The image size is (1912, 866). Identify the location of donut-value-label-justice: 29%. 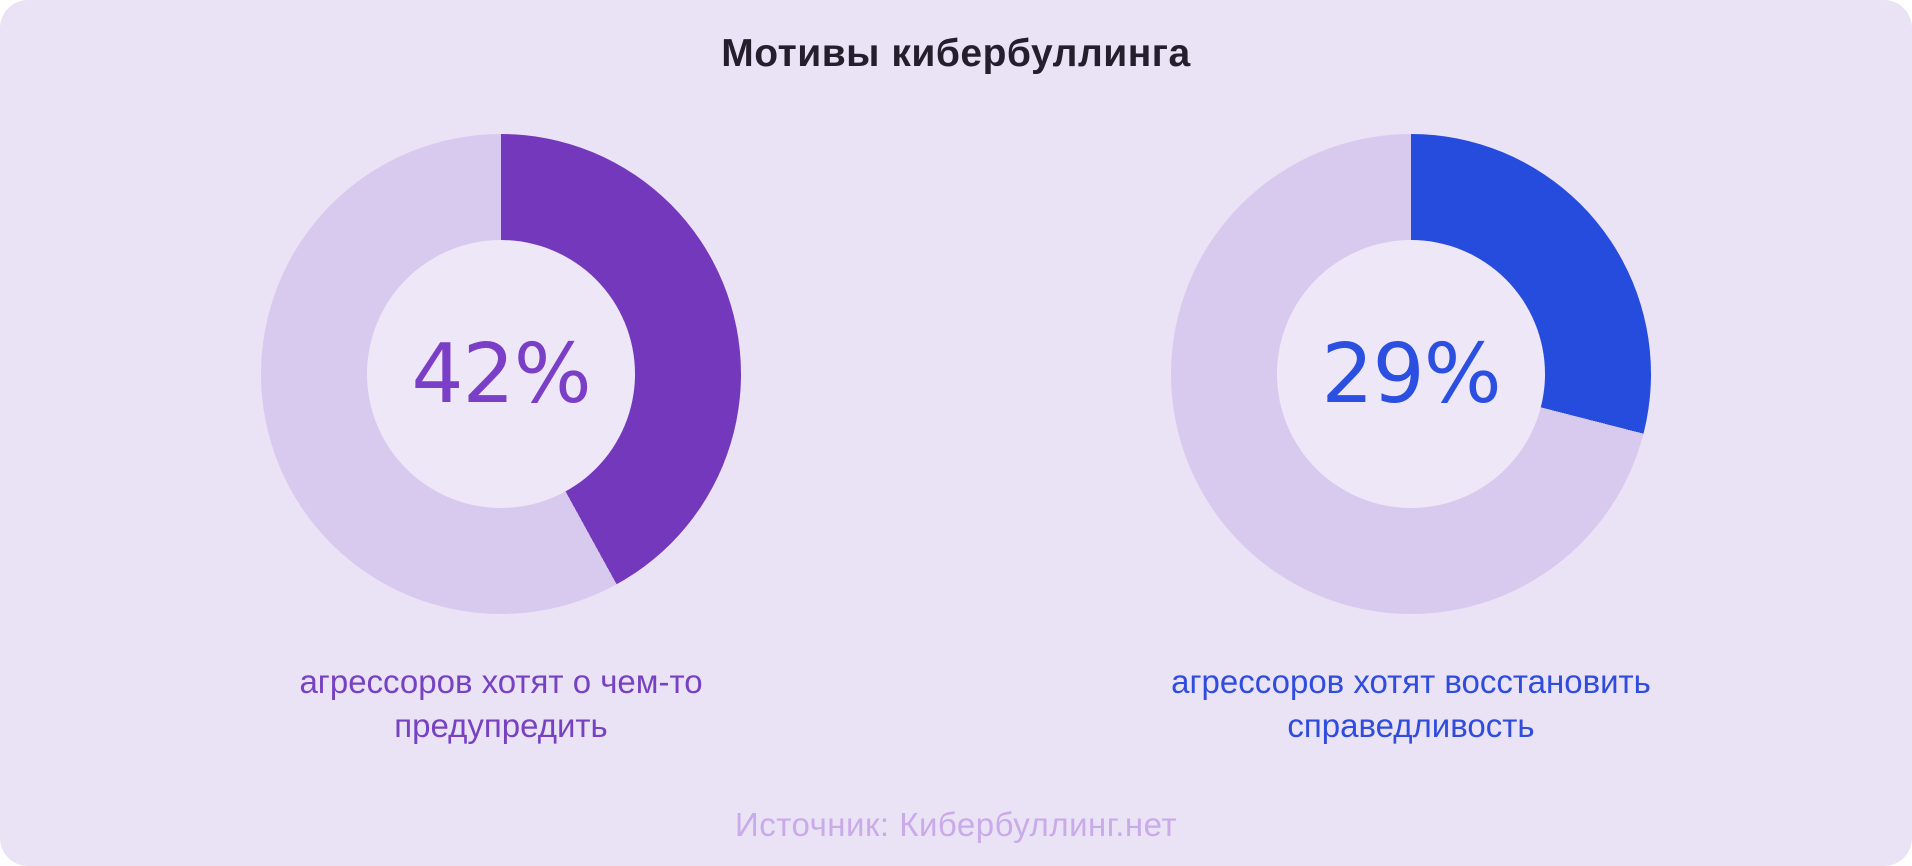
(1411, 374).